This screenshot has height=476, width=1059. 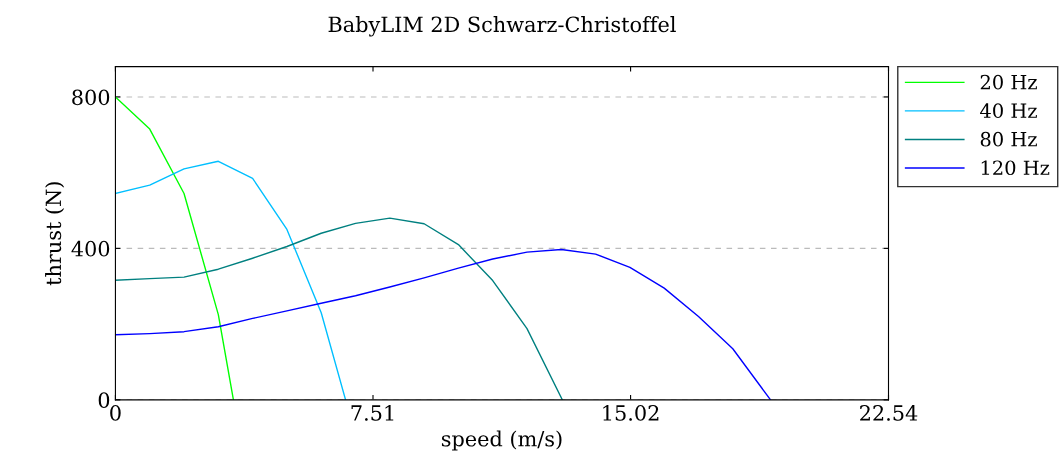 What do you see at coordinates (90, 248) in the screenshot?
I see `y-tick-label: 400` at bounding box center [90, 248].